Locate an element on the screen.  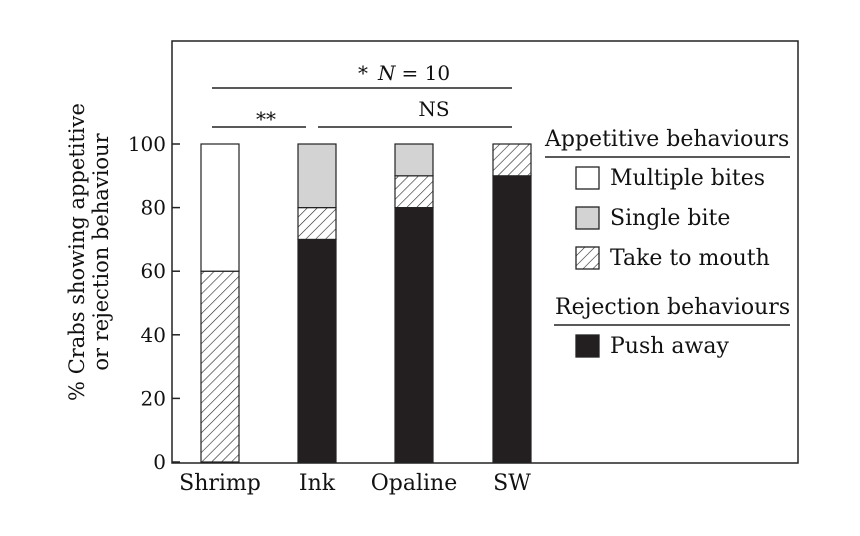
legend-item-label: Push away is located at coordinates (669, 346).